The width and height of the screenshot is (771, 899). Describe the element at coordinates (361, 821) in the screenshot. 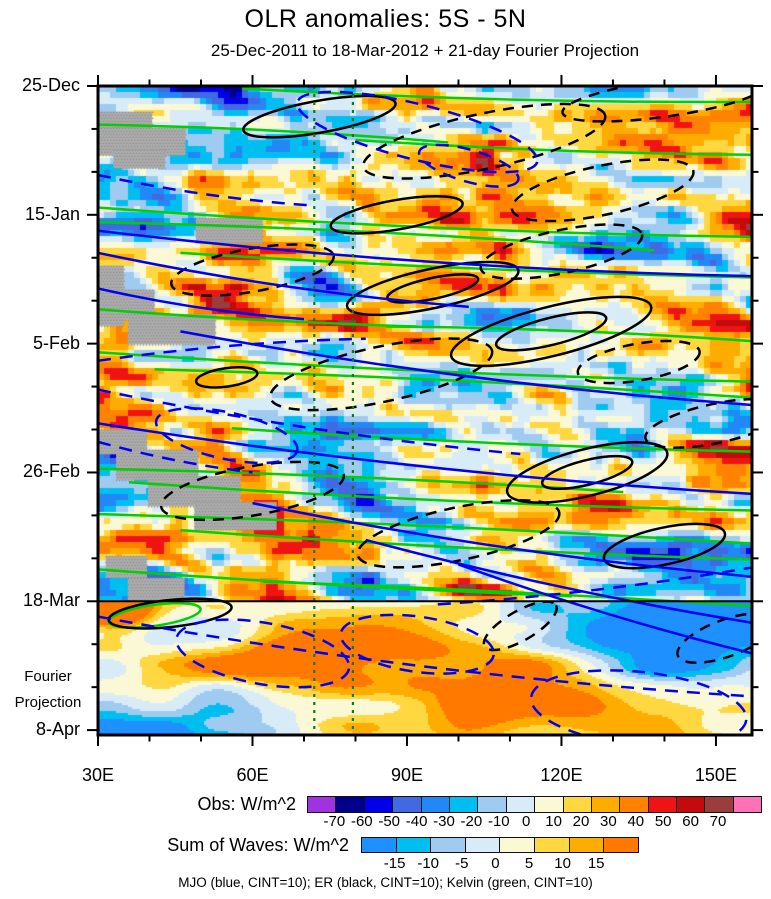

I see `obsbar-tick--60: -60` at that location.